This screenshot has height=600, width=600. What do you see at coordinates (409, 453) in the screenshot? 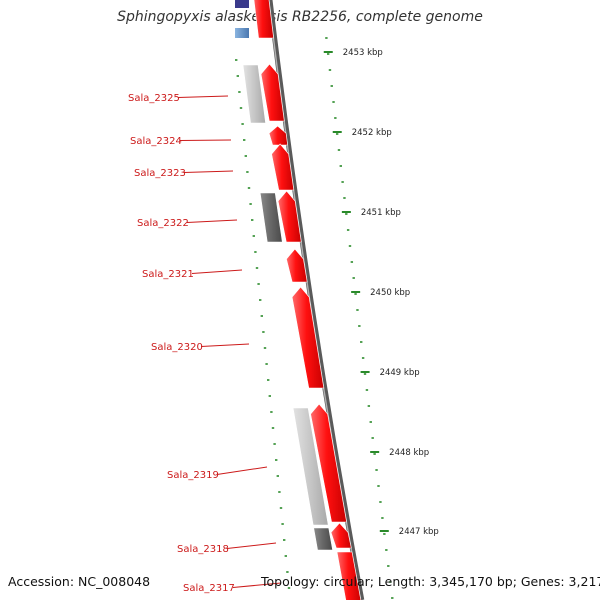
I see `kbp-label: 2448 kbp` at bounding box center [409, 453].